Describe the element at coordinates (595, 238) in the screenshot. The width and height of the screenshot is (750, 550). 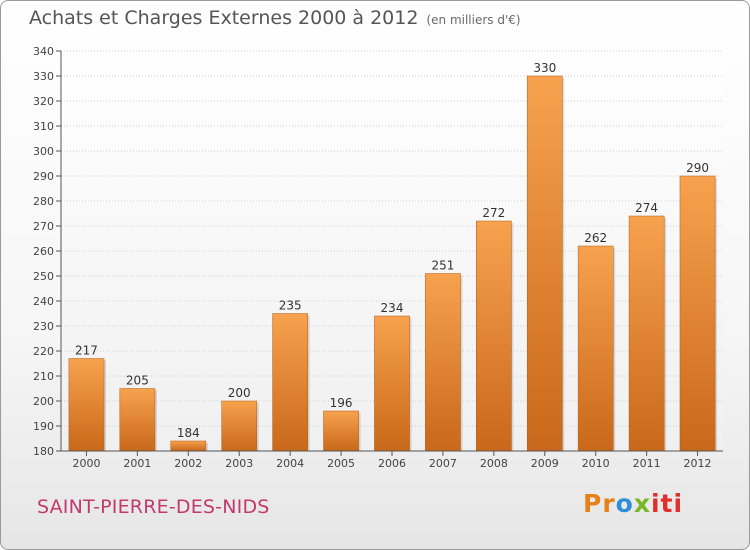
I see `value-label: 262` at that location.